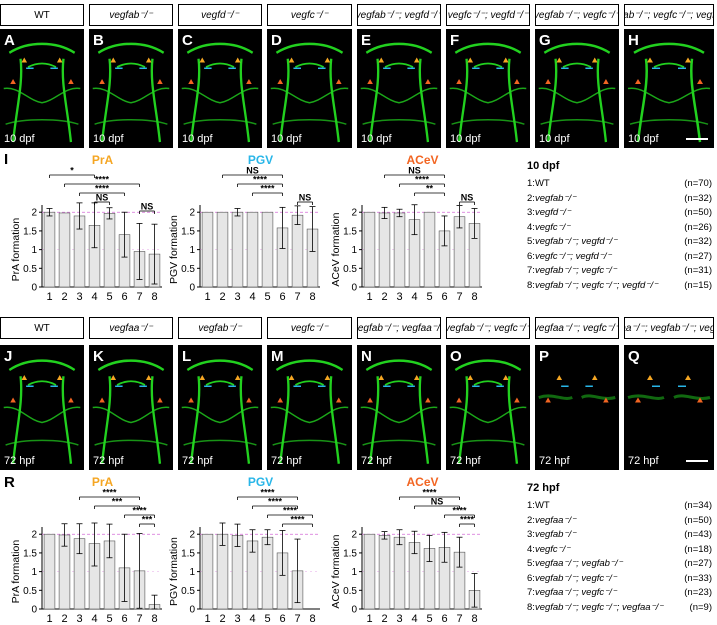 The image size is (717, 625). Describe the element at coordinates (336, 571) in the screenshot. I see `y-axis-label: ACeV formation` at that location.